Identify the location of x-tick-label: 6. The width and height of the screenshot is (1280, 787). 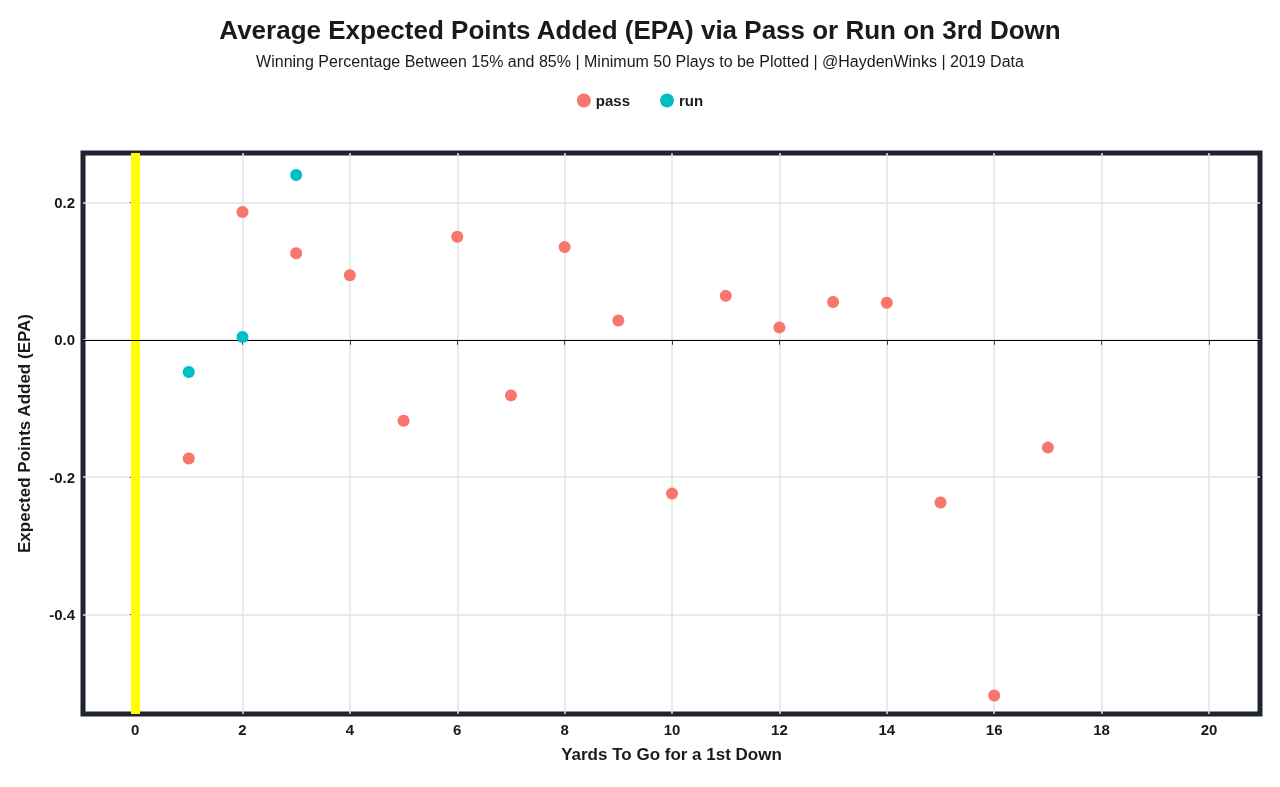
(457, 729).